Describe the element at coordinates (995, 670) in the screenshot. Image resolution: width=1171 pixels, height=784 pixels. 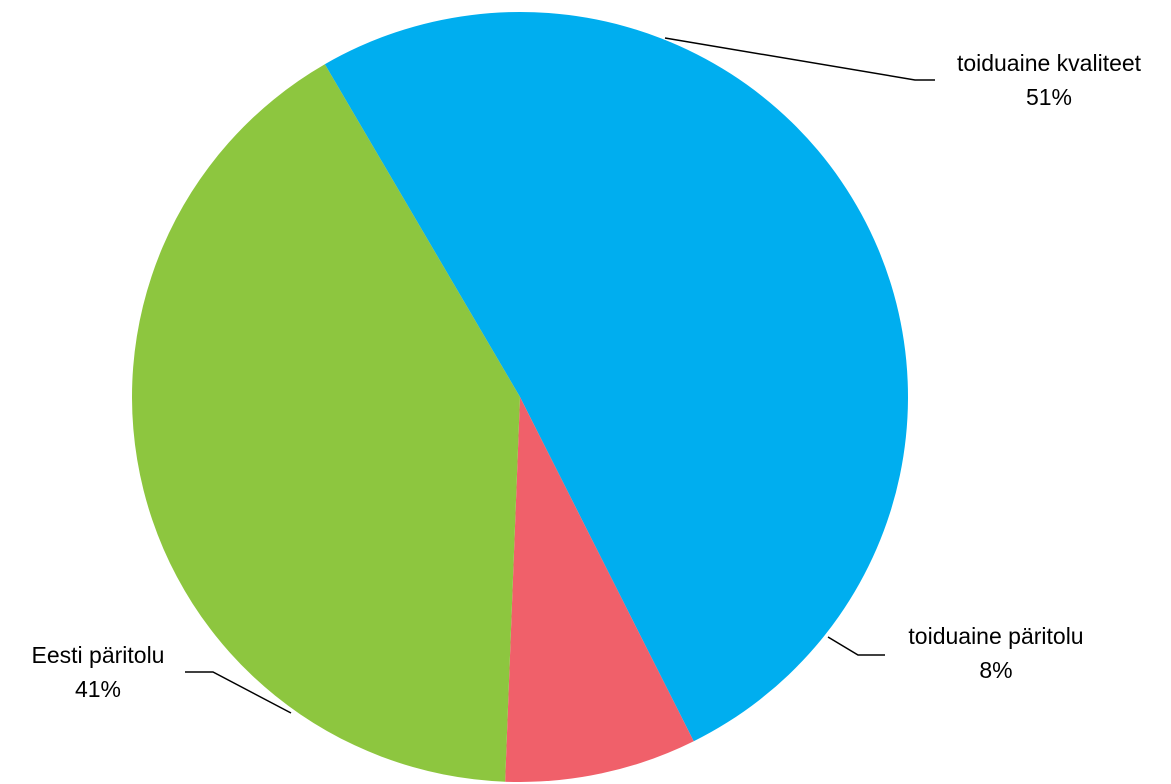
I see `slice-value-label-2: 8%` at that location.